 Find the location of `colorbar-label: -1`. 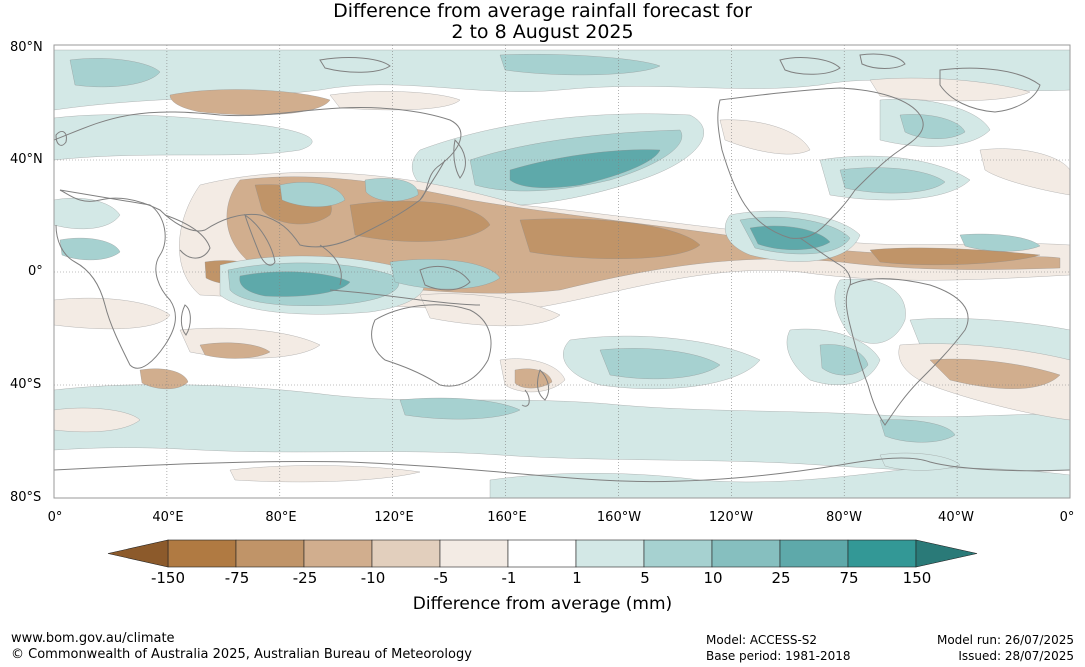

colorbar-label: -1 is located at coordinates (509, 578).